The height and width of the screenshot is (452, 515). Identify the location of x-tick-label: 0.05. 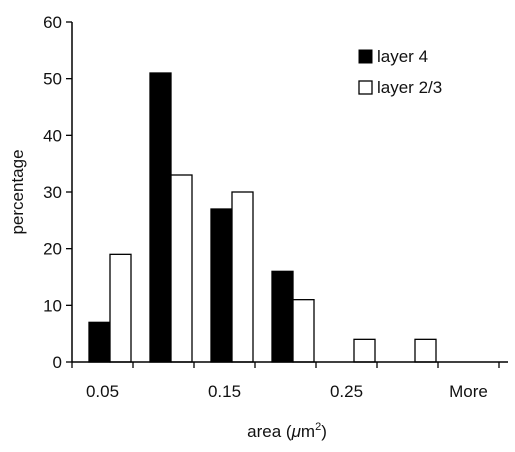
(102, 391).